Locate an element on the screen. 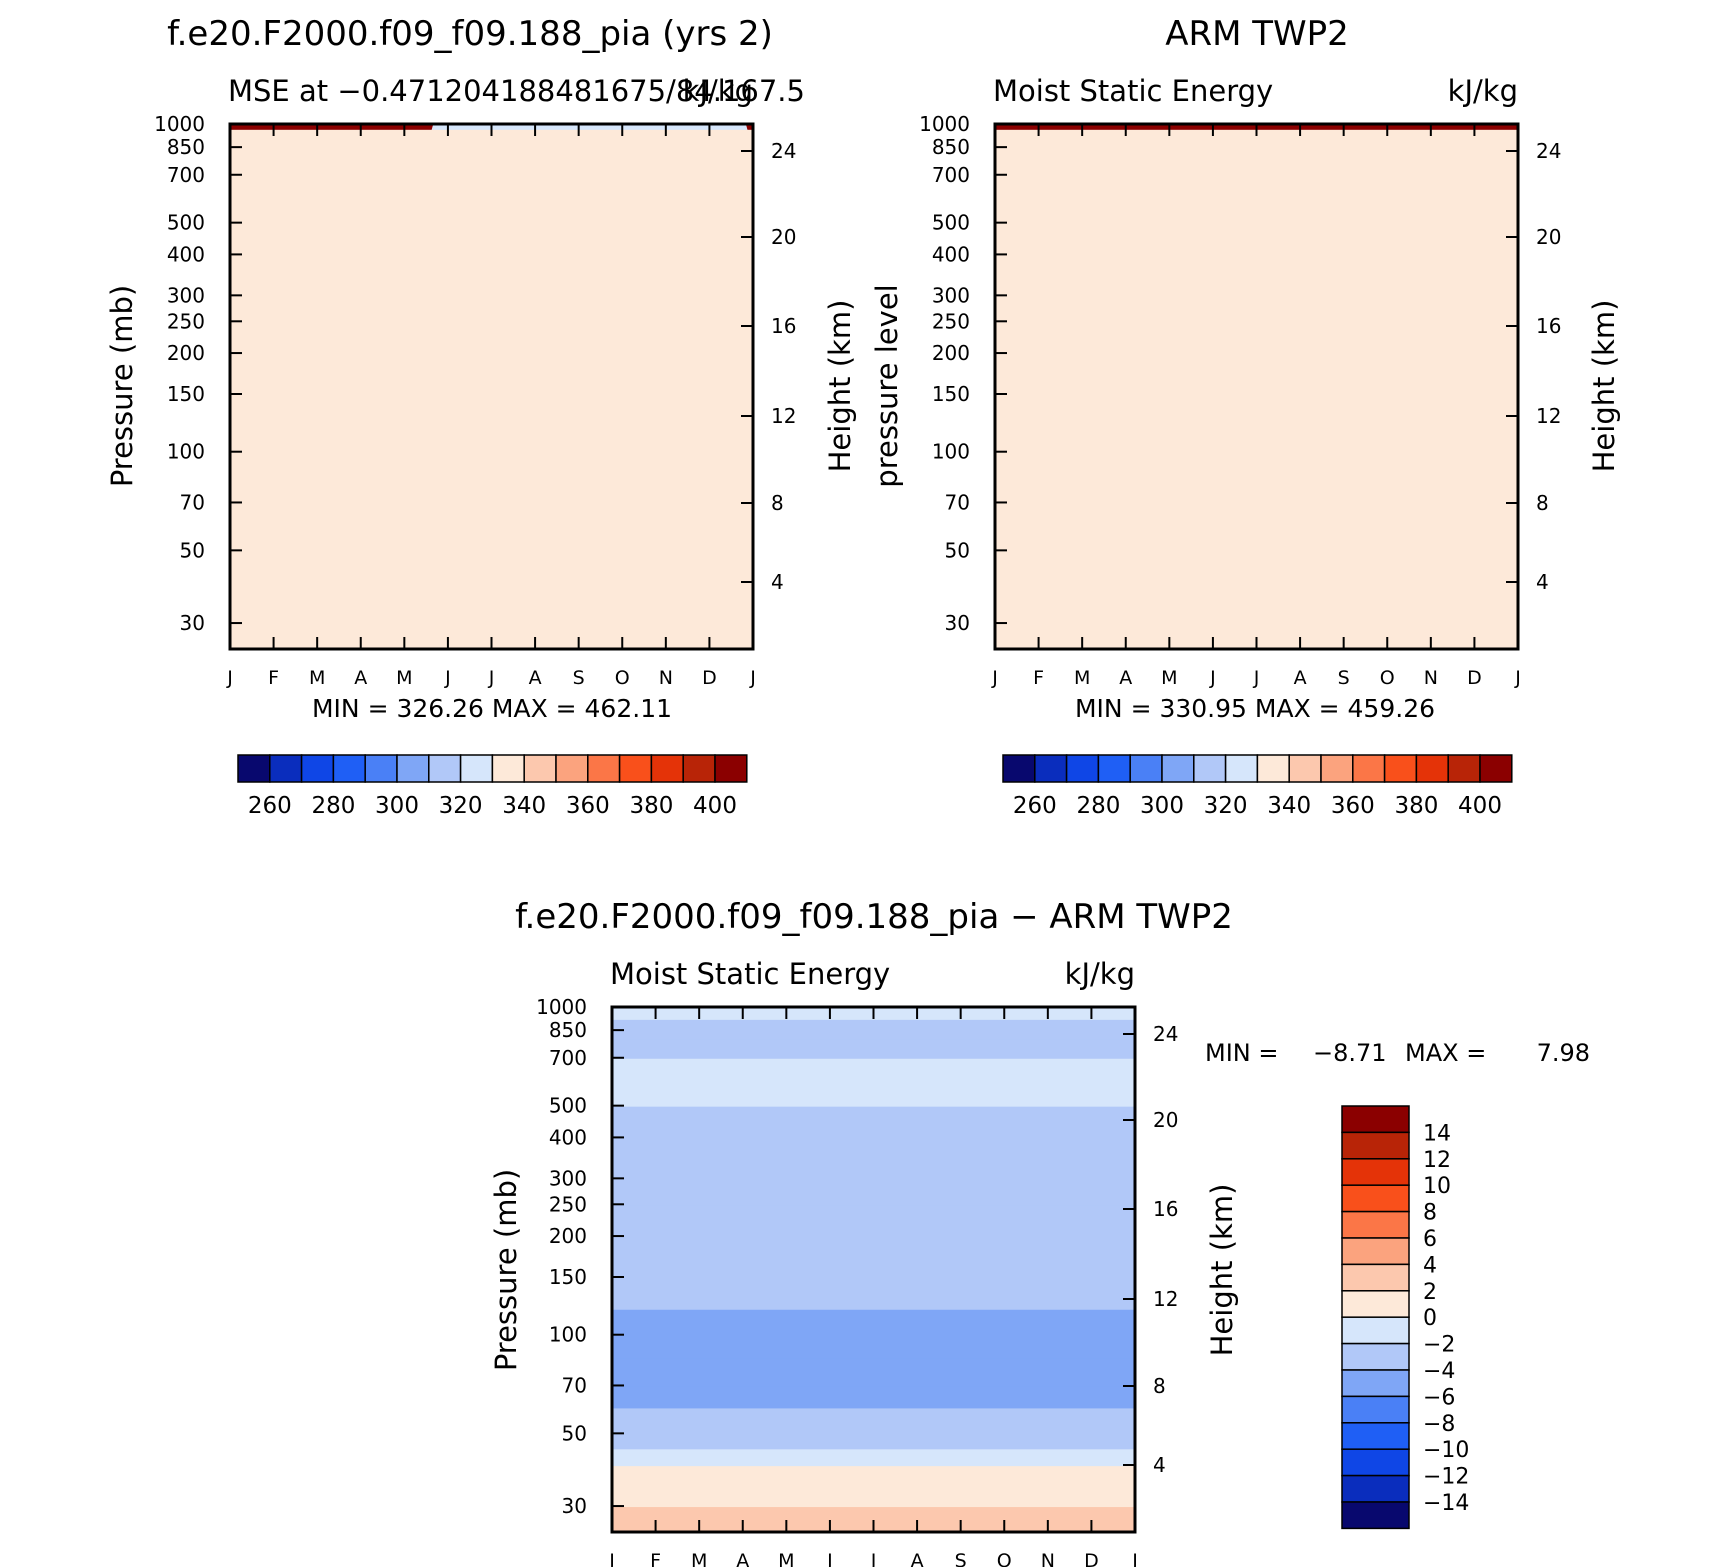  colorbar-label: −6 is located at coordinates (1439, 1397).